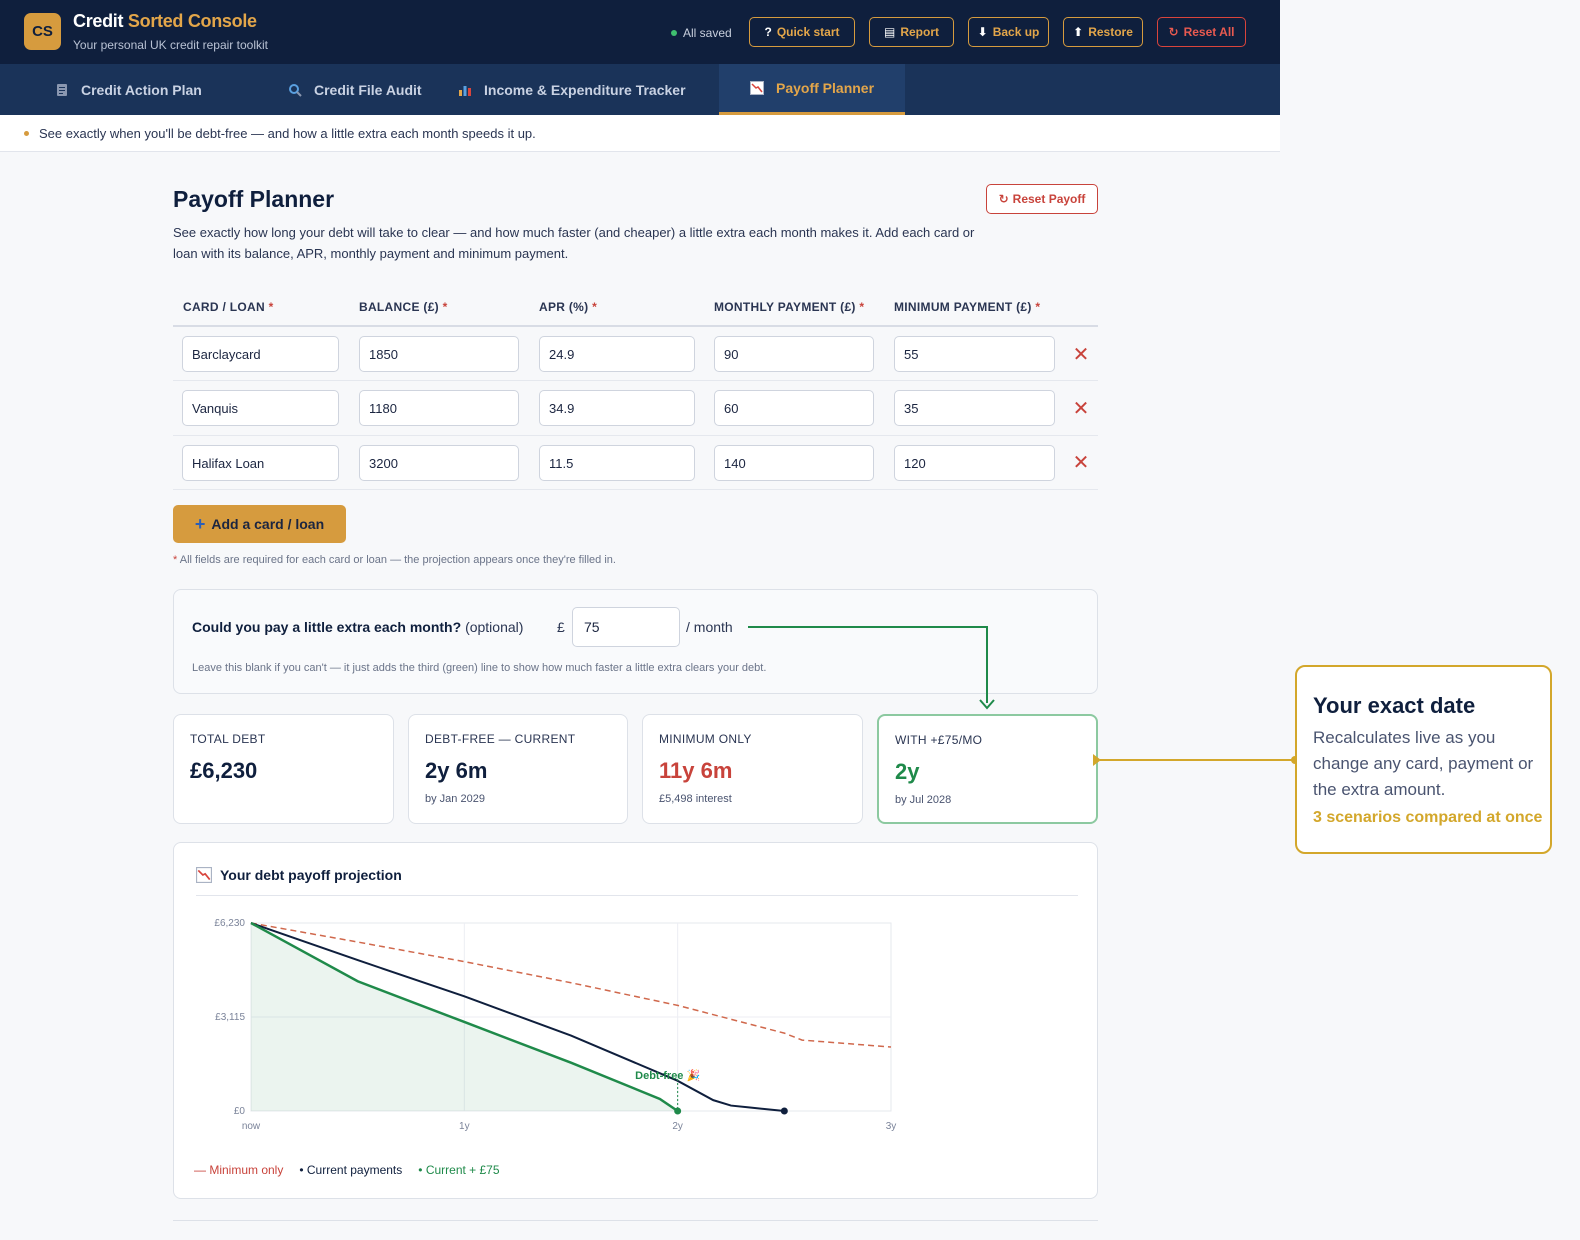 The image size is (1580, 1240). What do you see at coordinates (891, 1126) in the screenshot?
I see `x-tick-label: 3y` at bounding box center [891, 1126].